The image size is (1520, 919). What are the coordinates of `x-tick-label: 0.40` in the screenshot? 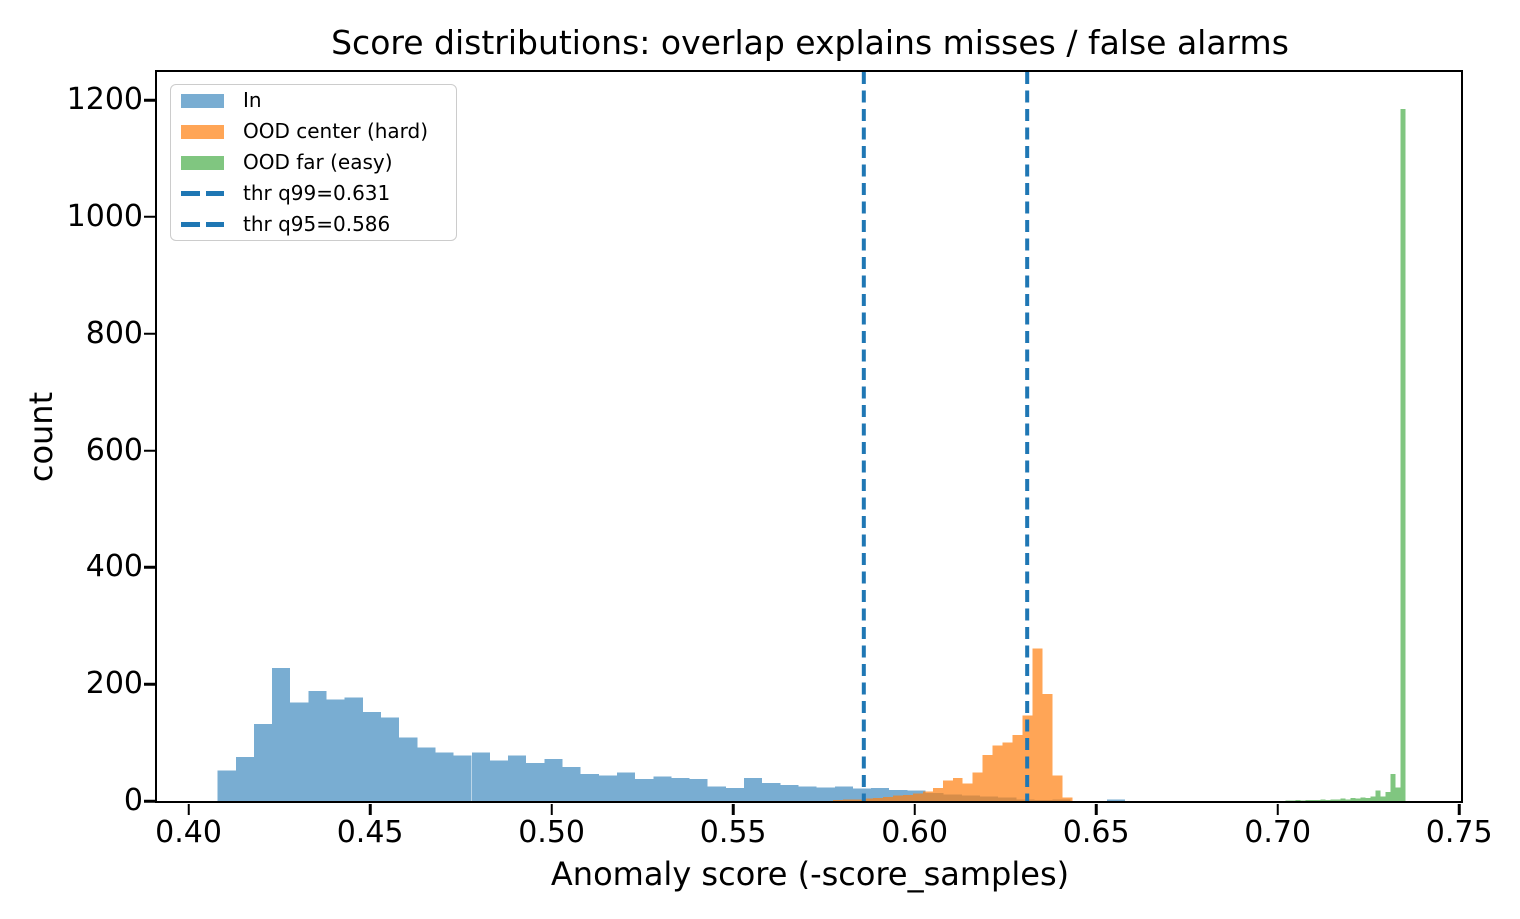 It's located at (188, 832).